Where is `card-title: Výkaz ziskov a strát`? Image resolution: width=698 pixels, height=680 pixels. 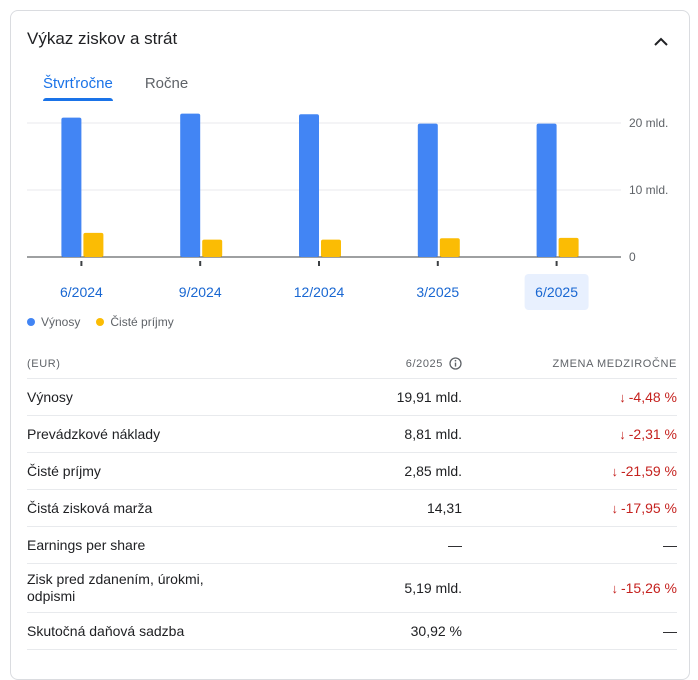 card-title: Výkaz ziskov a strát is located at coordinates (102, 38).